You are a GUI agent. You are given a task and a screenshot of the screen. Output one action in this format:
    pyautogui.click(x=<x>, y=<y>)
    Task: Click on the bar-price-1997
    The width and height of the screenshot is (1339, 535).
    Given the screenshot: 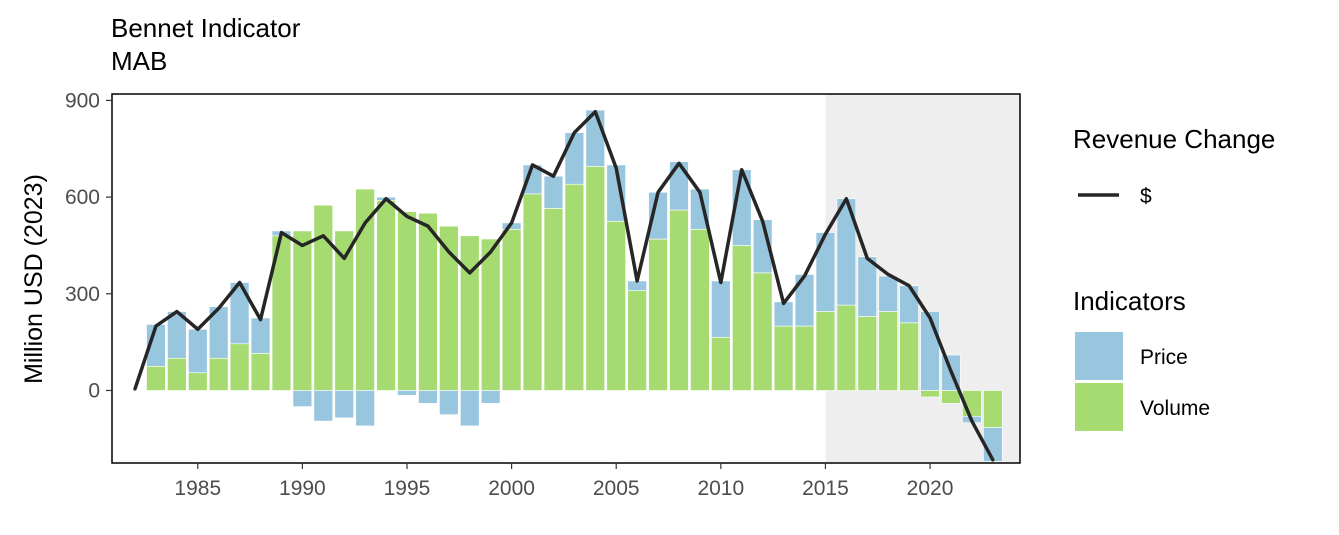 What is the action you would take?
    pyautogui.click(x=449, y=402)
    